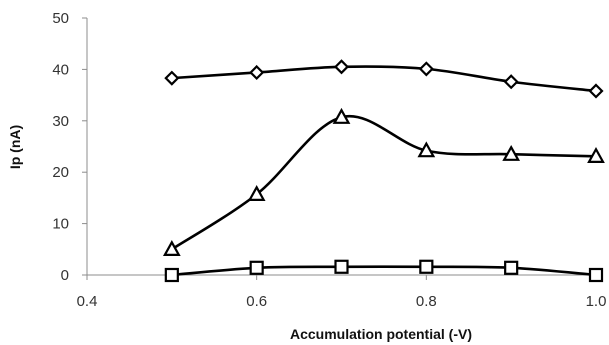  What do you see at coordinates (60, 121) in the screenshot?
I see `y-tick-label: 30` at bounding box center [60, 121].